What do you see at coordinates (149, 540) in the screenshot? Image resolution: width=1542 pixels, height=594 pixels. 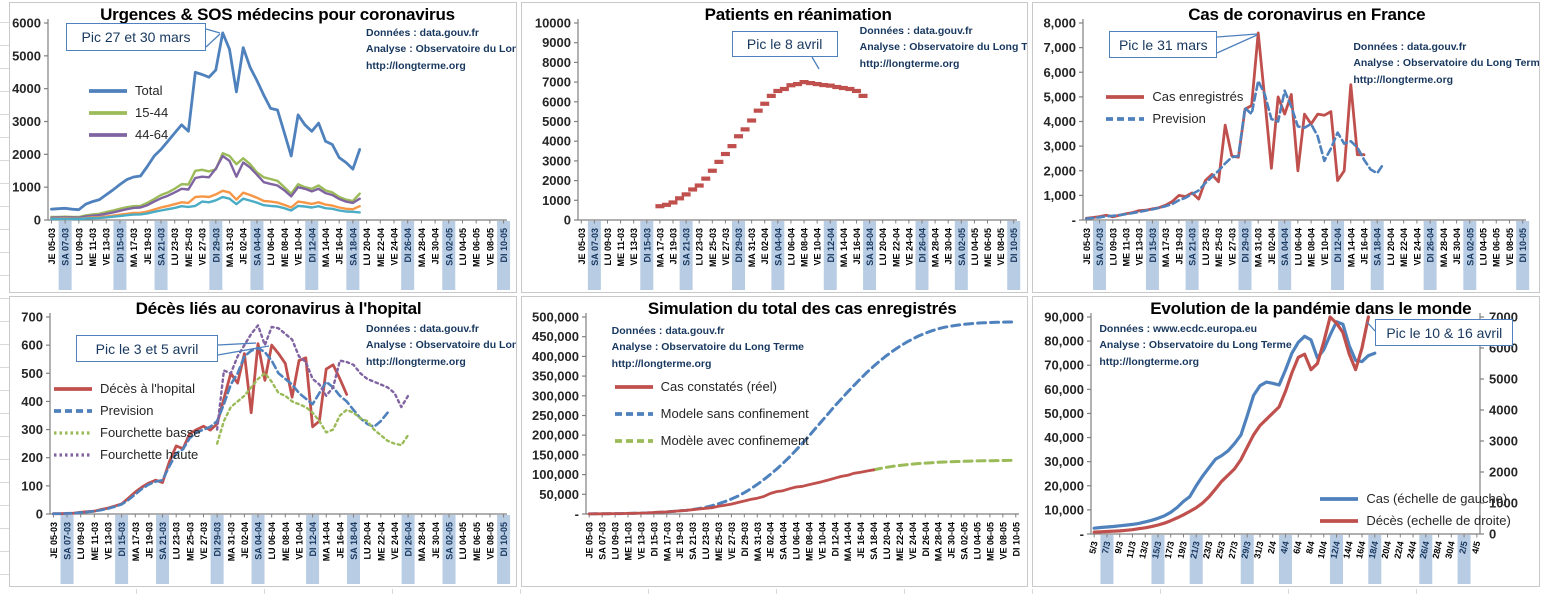 I see `svg-text: JE 19-03` at bounding box center [149, 540].